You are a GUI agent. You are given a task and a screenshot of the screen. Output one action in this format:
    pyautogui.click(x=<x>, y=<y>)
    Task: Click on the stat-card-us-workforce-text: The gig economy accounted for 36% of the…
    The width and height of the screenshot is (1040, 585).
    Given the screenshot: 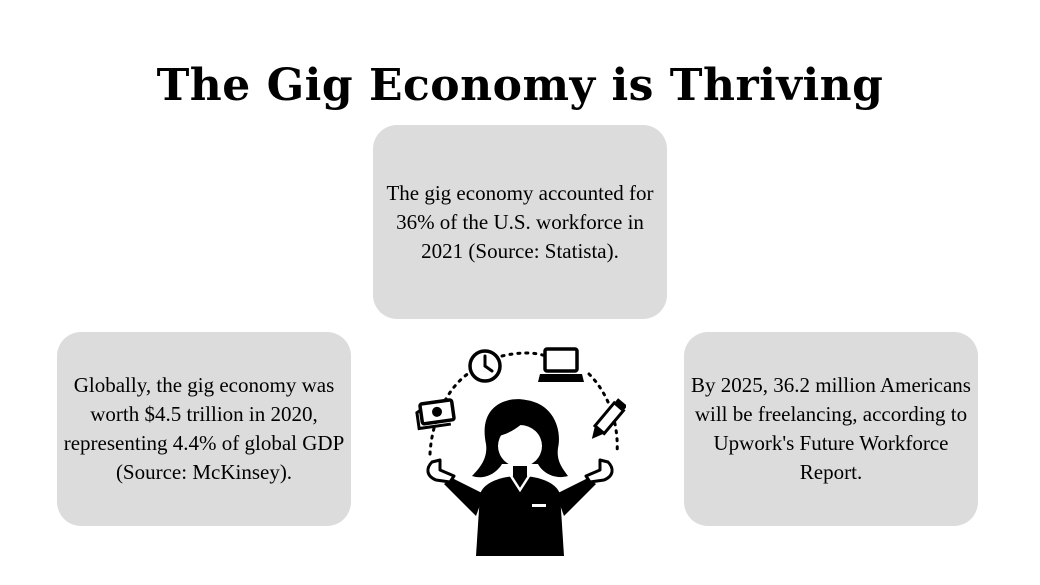 What is the action you would take?
    pyautogui.click(x=520, y=221)
    